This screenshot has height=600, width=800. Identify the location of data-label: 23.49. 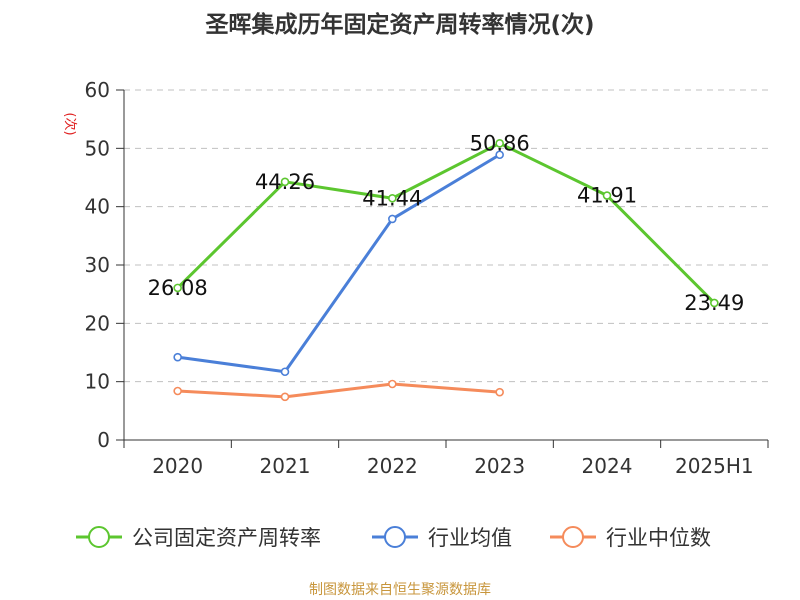
(714, 303).